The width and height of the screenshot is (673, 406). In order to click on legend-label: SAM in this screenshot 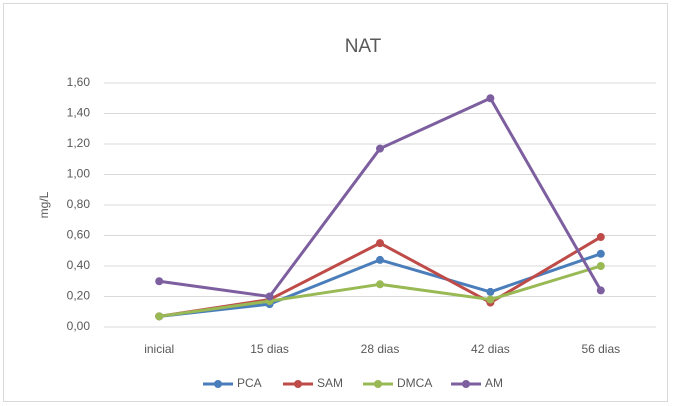, I will do `click(330, 383)`.